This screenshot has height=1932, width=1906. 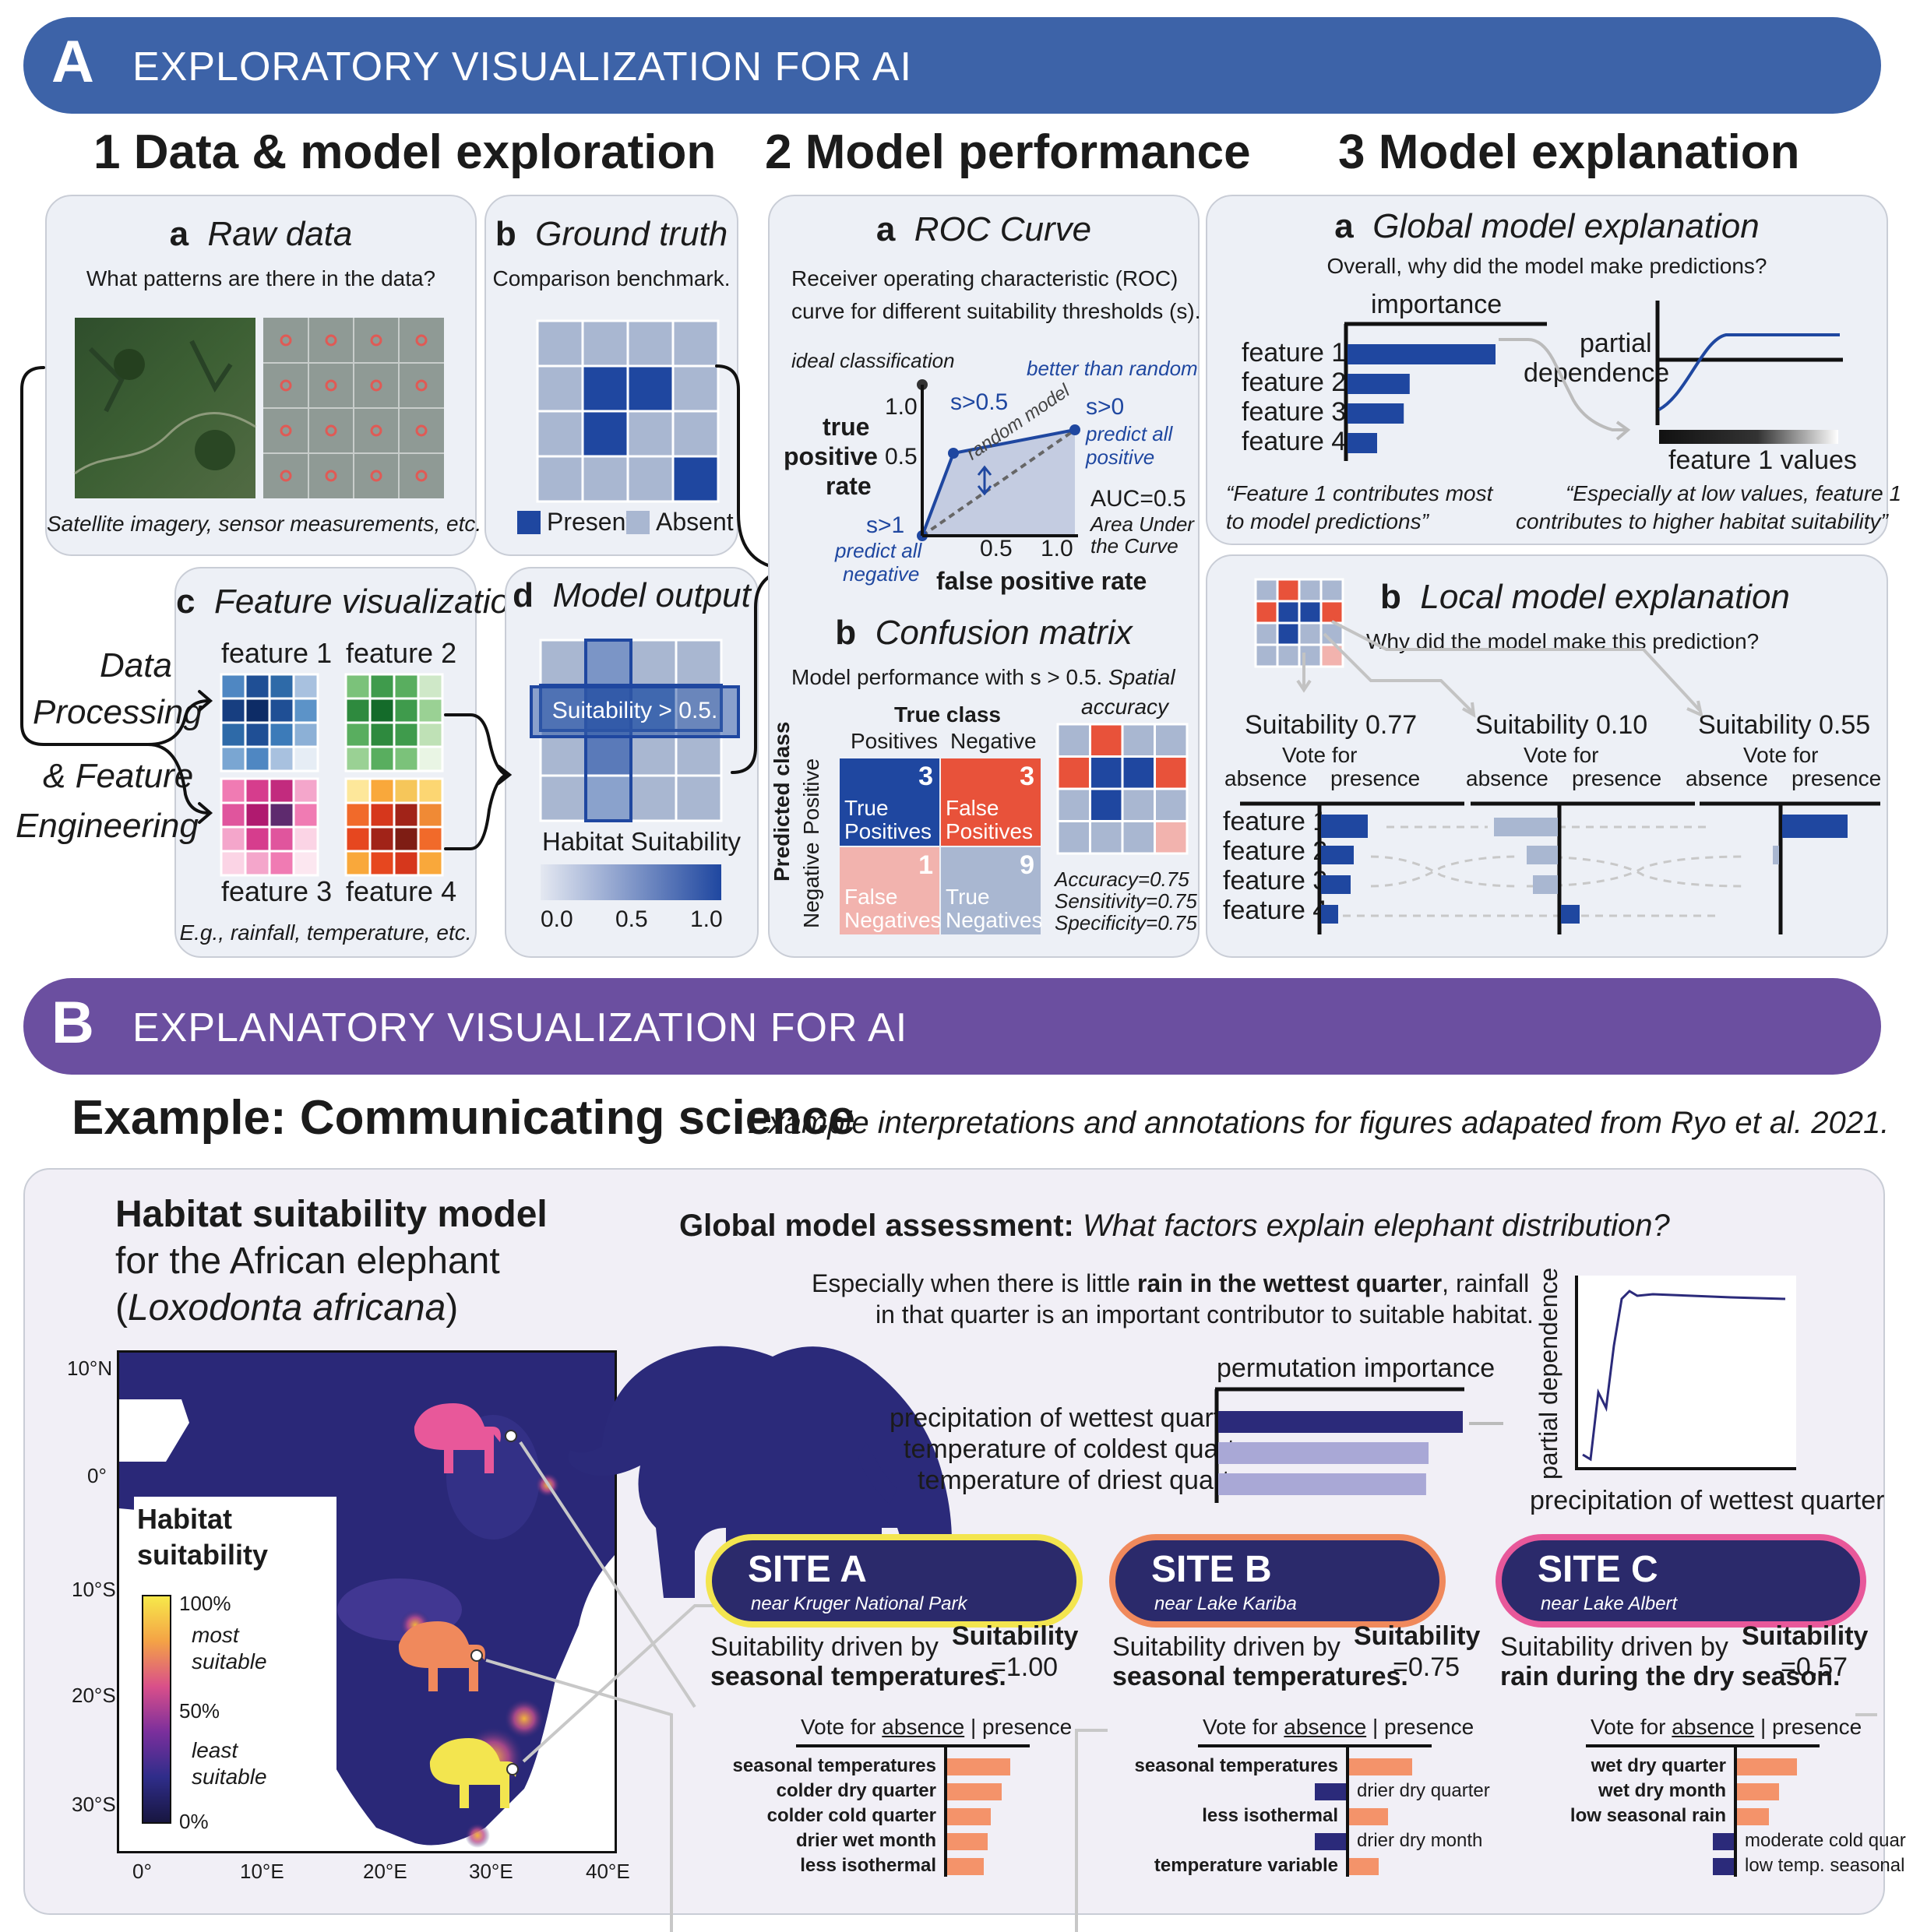 I want to click on roc-s1-desc1: predict all, so click(x=878, y=550).